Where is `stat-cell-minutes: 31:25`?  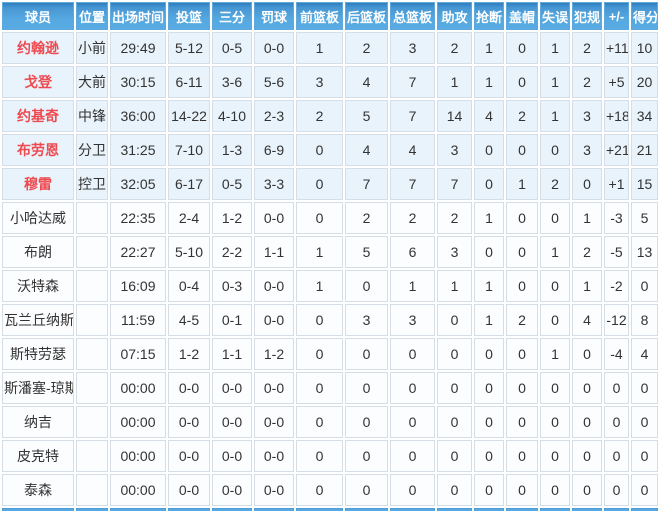
stat-cell-minutes: 31:25 is located at coordinates (138, 150).